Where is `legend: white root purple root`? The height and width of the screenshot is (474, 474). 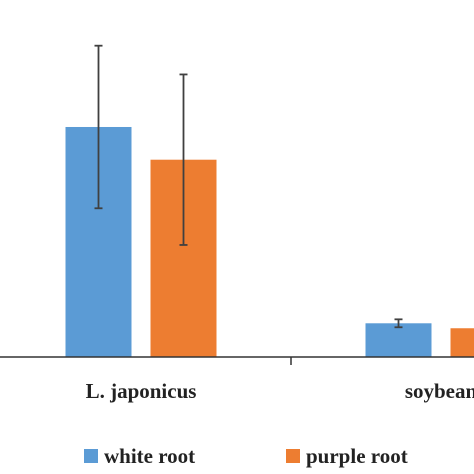
legend: white root purple root is located at coordinates (246, 456).